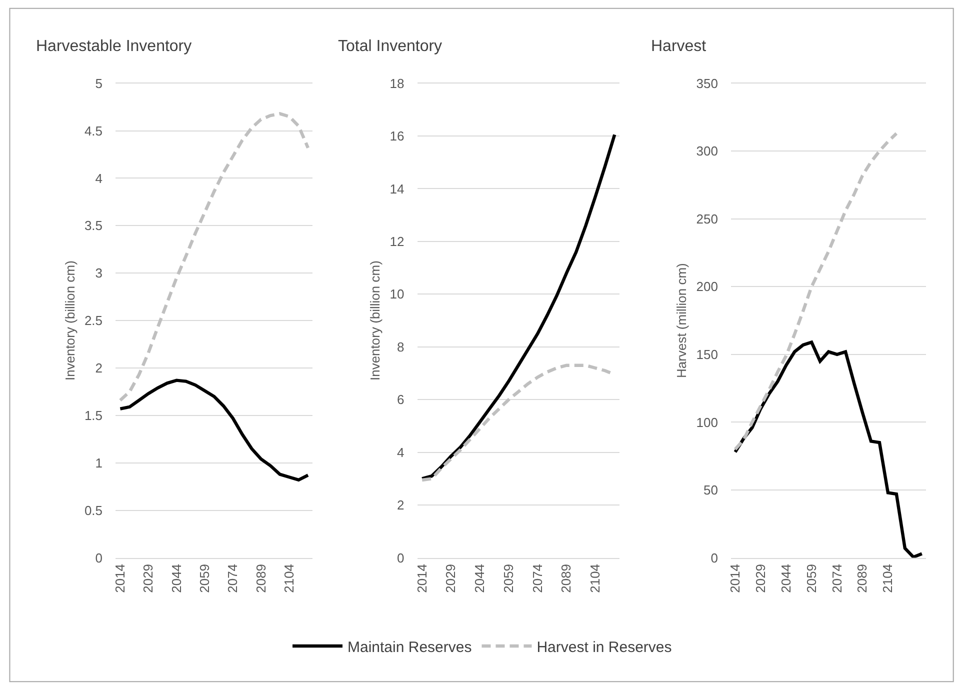  I want to click on legend-label: Harvest in Reserves, so click(604, 647).